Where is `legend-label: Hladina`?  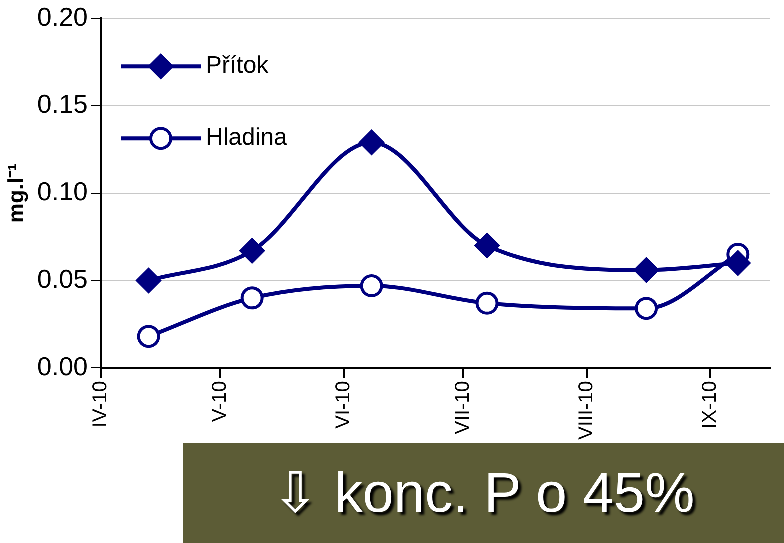 legend-label: Hladina is located at coordinates (247, 138).